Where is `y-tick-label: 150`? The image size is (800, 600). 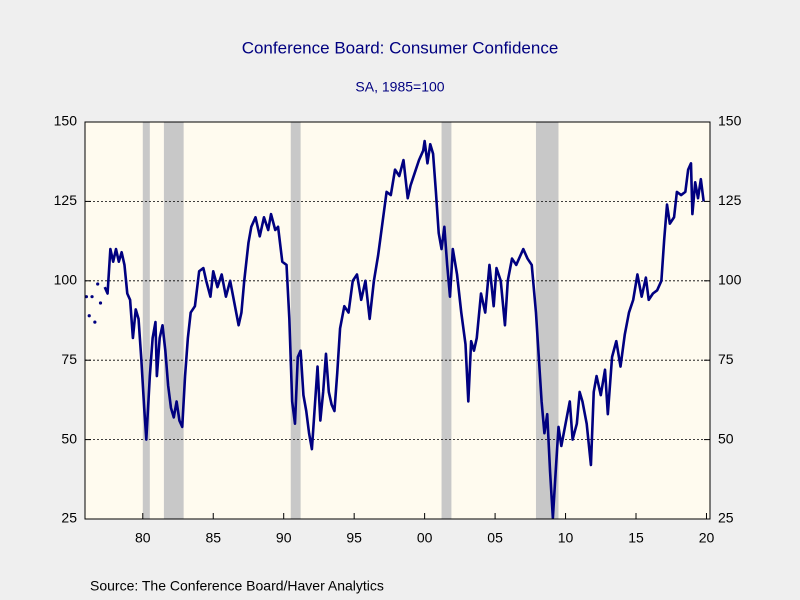
y-tick-label: 150 is located at coordinates (66, 121).